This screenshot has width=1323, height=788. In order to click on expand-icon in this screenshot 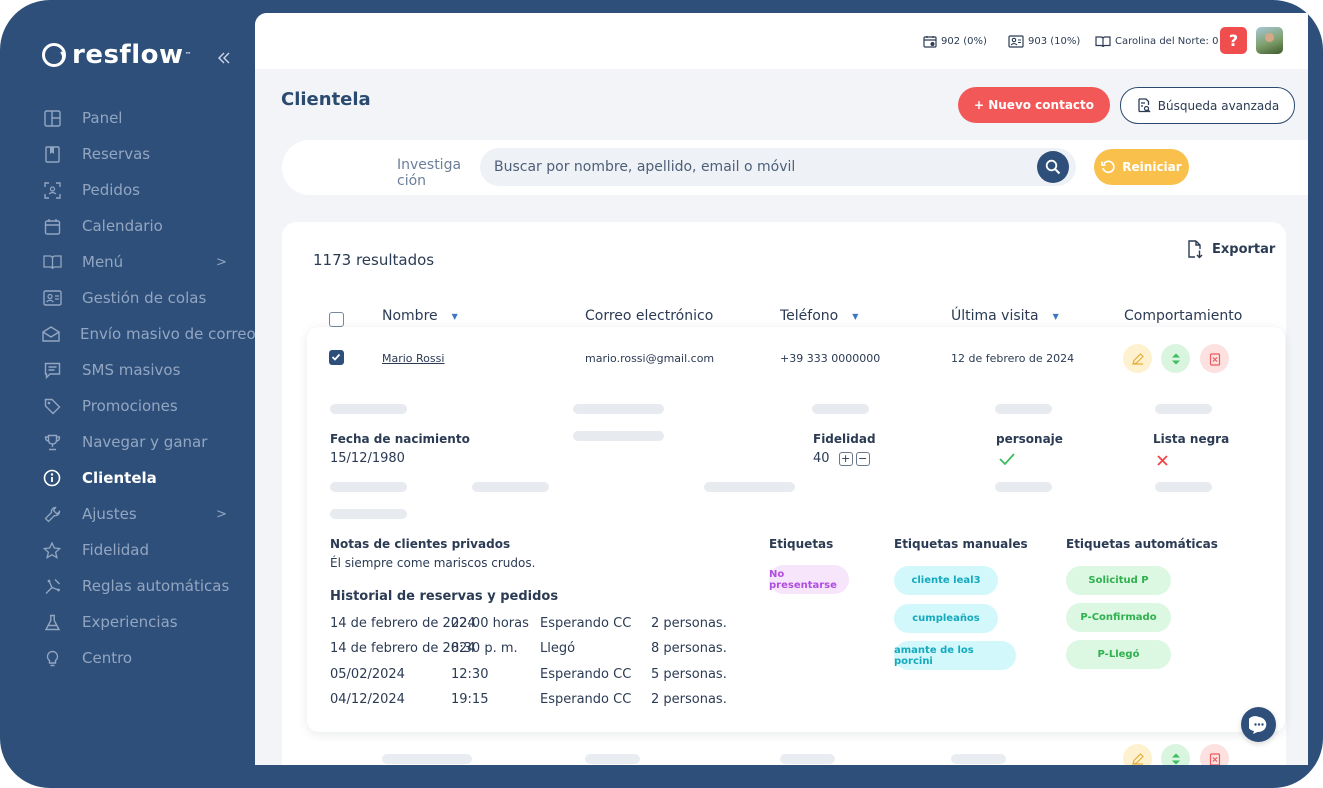, I will do `click(1175, 758)`.